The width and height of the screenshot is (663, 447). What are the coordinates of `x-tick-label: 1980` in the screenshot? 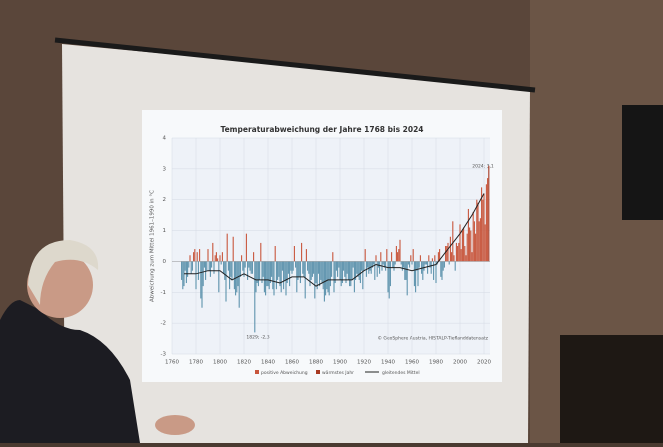 It's located at (436, 363).